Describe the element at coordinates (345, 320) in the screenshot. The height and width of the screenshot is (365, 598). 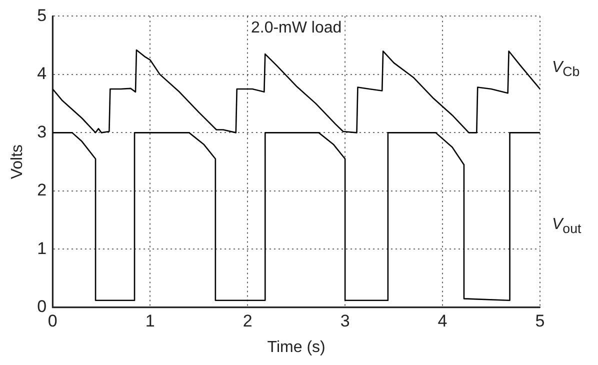
I see `x-tick-label: 3` at that location.